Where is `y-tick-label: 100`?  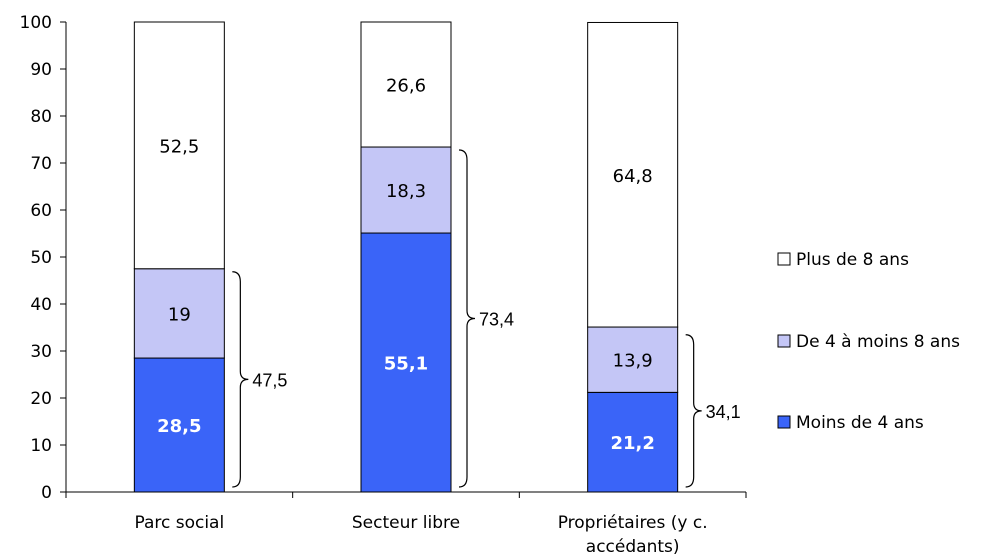
y-tick-label: 100 is located at coordinates (36, 23).